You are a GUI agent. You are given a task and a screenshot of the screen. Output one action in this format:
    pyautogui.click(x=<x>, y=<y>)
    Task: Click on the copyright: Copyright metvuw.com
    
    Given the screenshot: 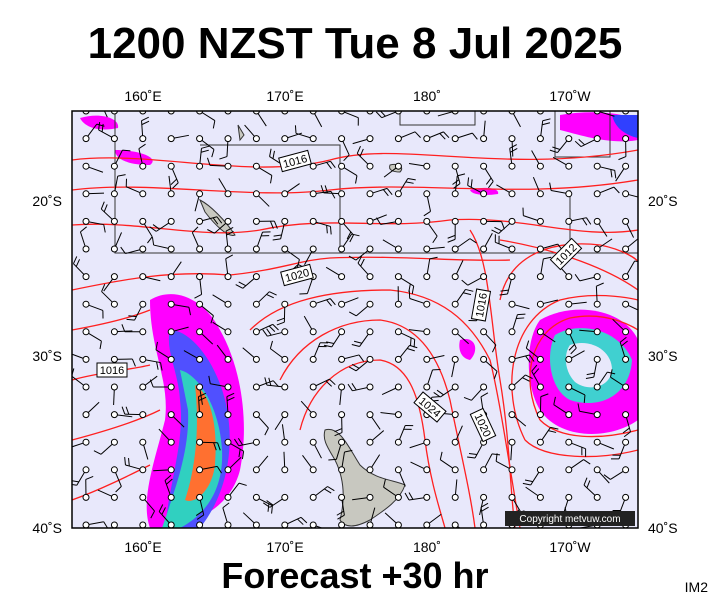 What is the action you would take?
    pyautogui.click(x=569, y=519)
    